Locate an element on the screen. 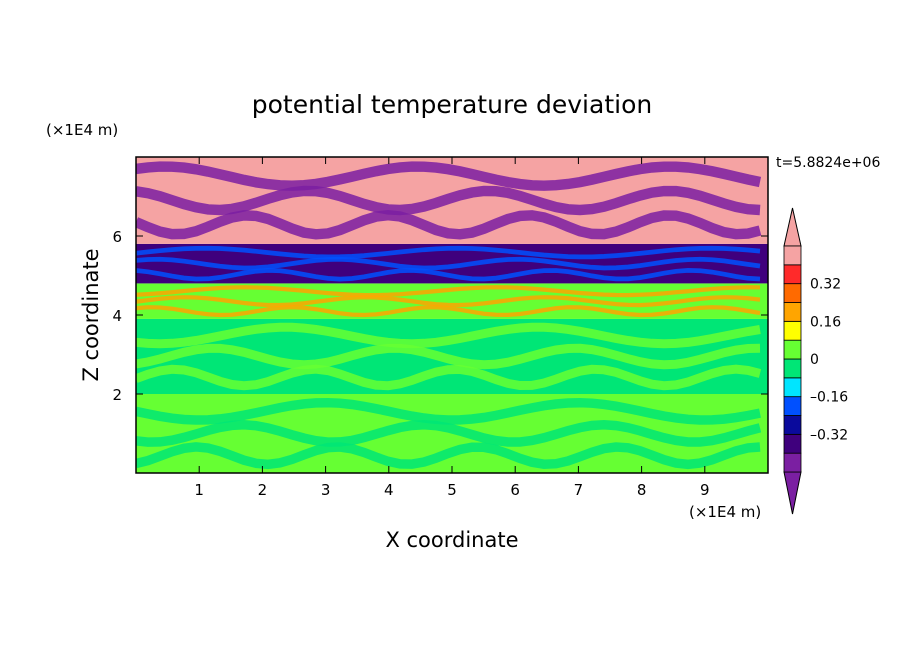  chart-title: potential temperature deviation is located at coordinates (452, 104).